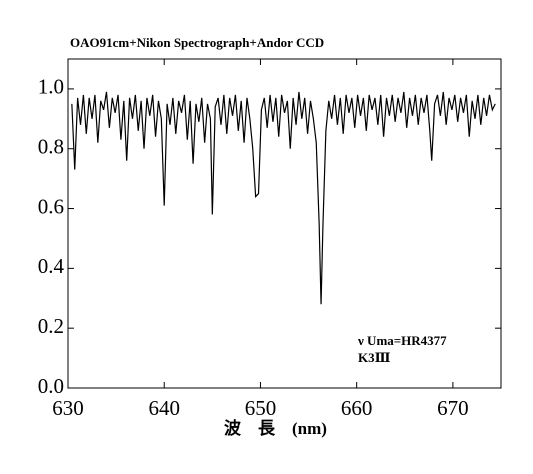  What do you see at coordinates (51, 147) in the screenshot?
I see `y-tick-label: 0.8` at bounding box center [51, 147].